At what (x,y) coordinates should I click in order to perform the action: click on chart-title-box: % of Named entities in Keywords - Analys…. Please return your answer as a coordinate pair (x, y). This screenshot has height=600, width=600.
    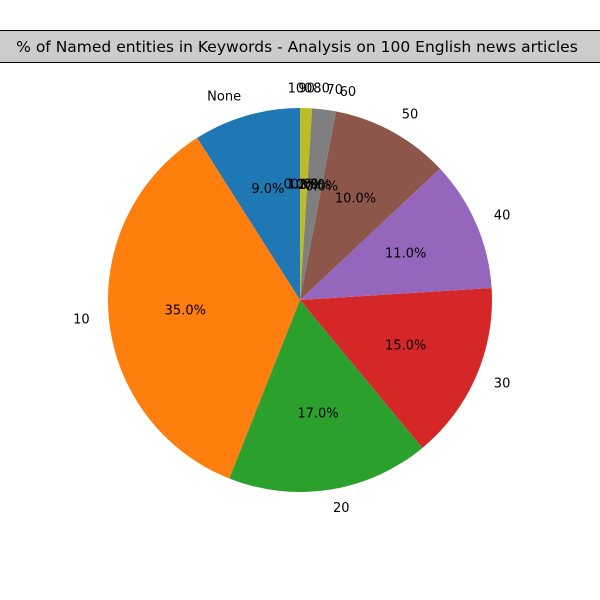
    Looking at the image, I should click on (300, 46).